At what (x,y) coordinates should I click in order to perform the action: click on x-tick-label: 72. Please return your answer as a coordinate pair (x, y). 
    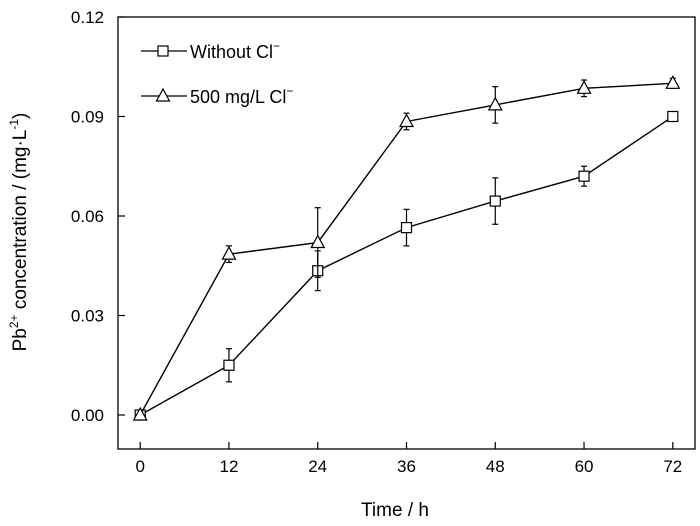
    Looking at the image, I should click on (672, 466).